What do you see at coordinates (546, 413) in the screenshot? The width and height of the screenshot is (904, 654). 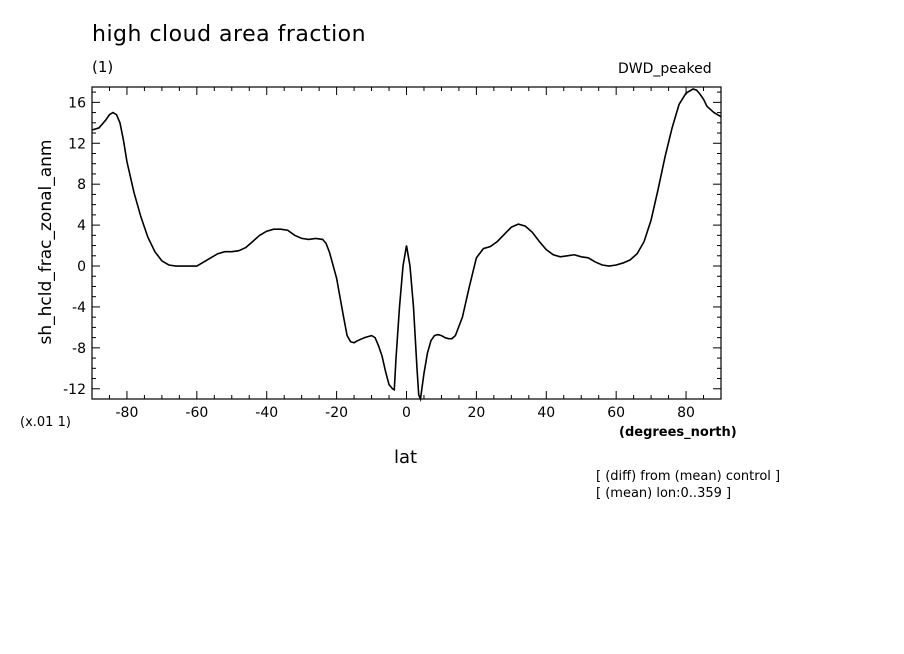 I see `x-tick-label: 40` at bounding box center [546, 413].